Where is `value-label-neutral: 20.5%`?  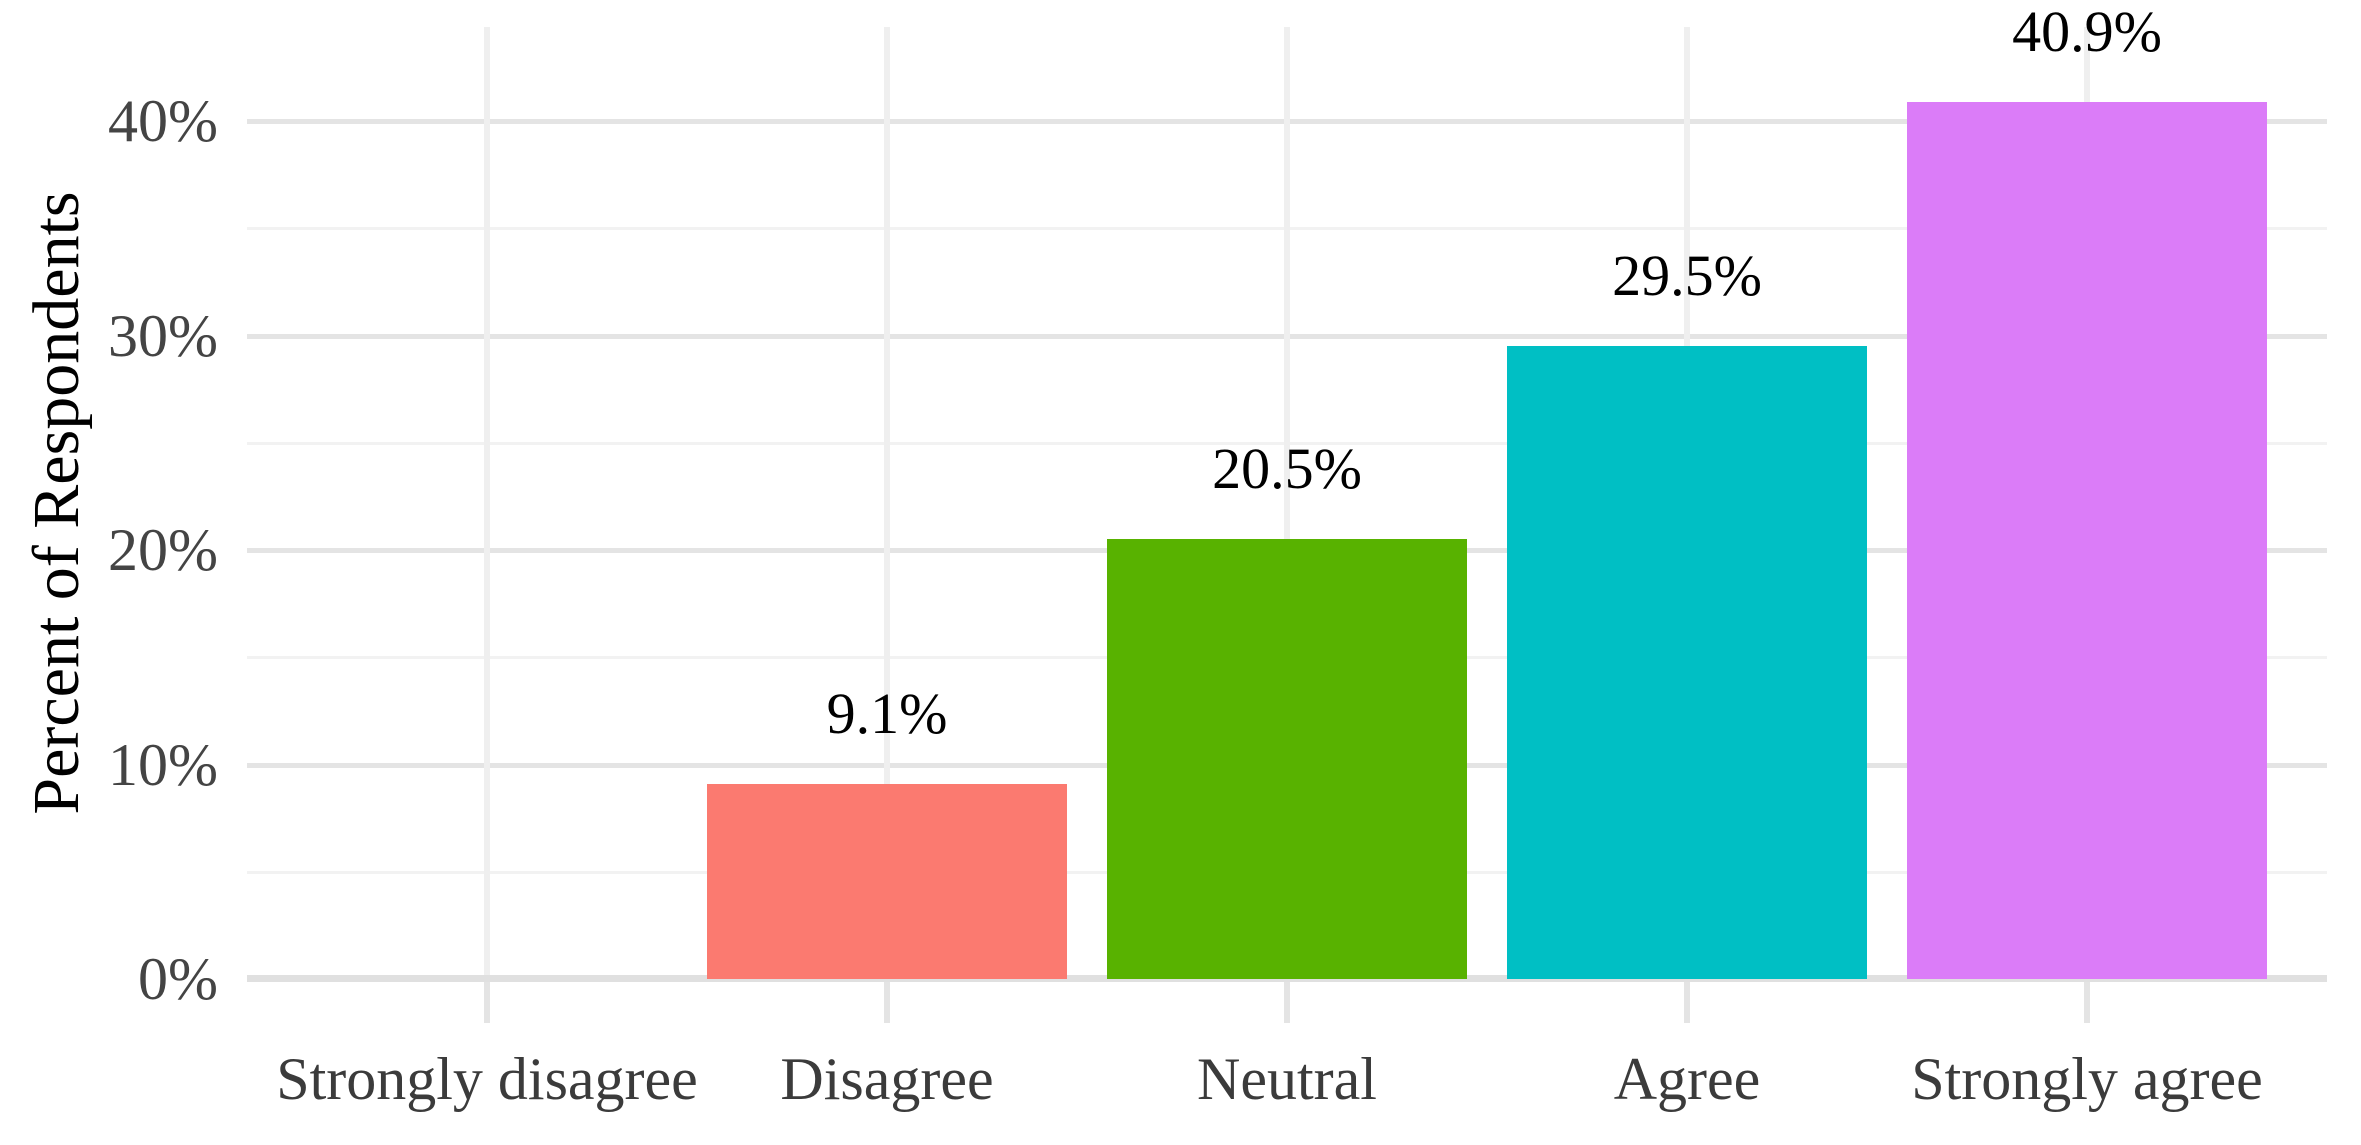 value-label-neutral: 20.5% is located at coordinates (1287, 469).